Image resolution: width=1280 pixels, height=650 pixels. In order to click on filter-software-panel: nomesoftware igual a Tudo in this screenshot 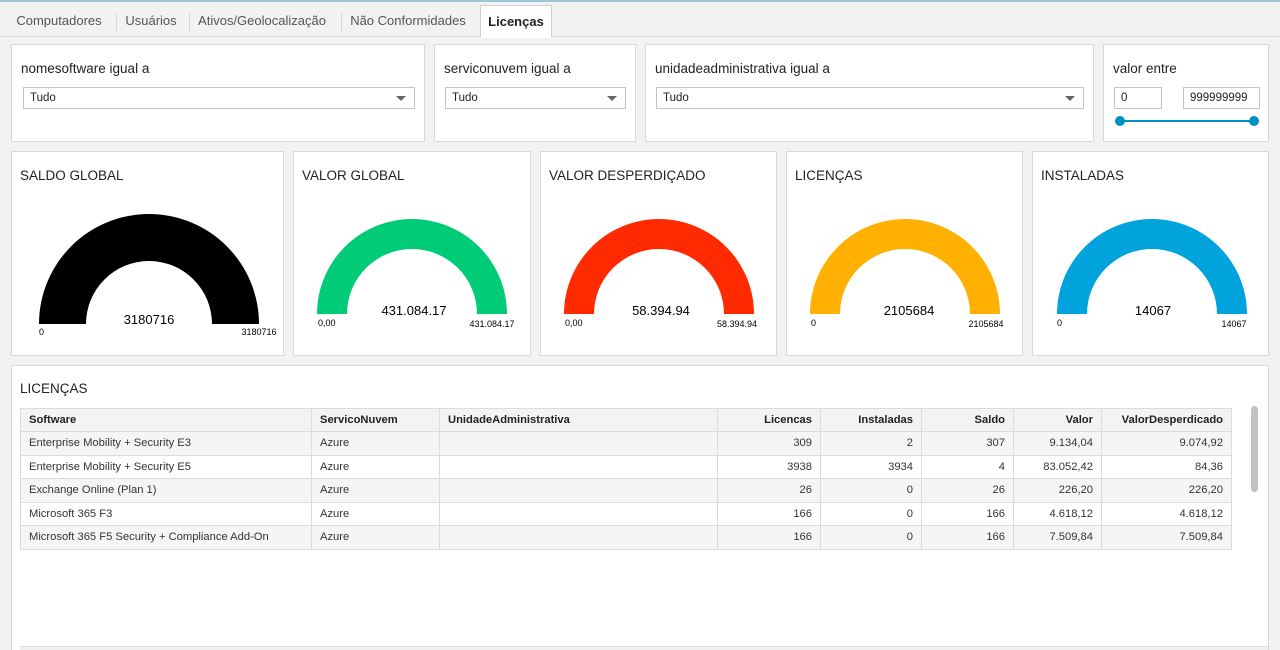, I will do `click(218, 93)`.